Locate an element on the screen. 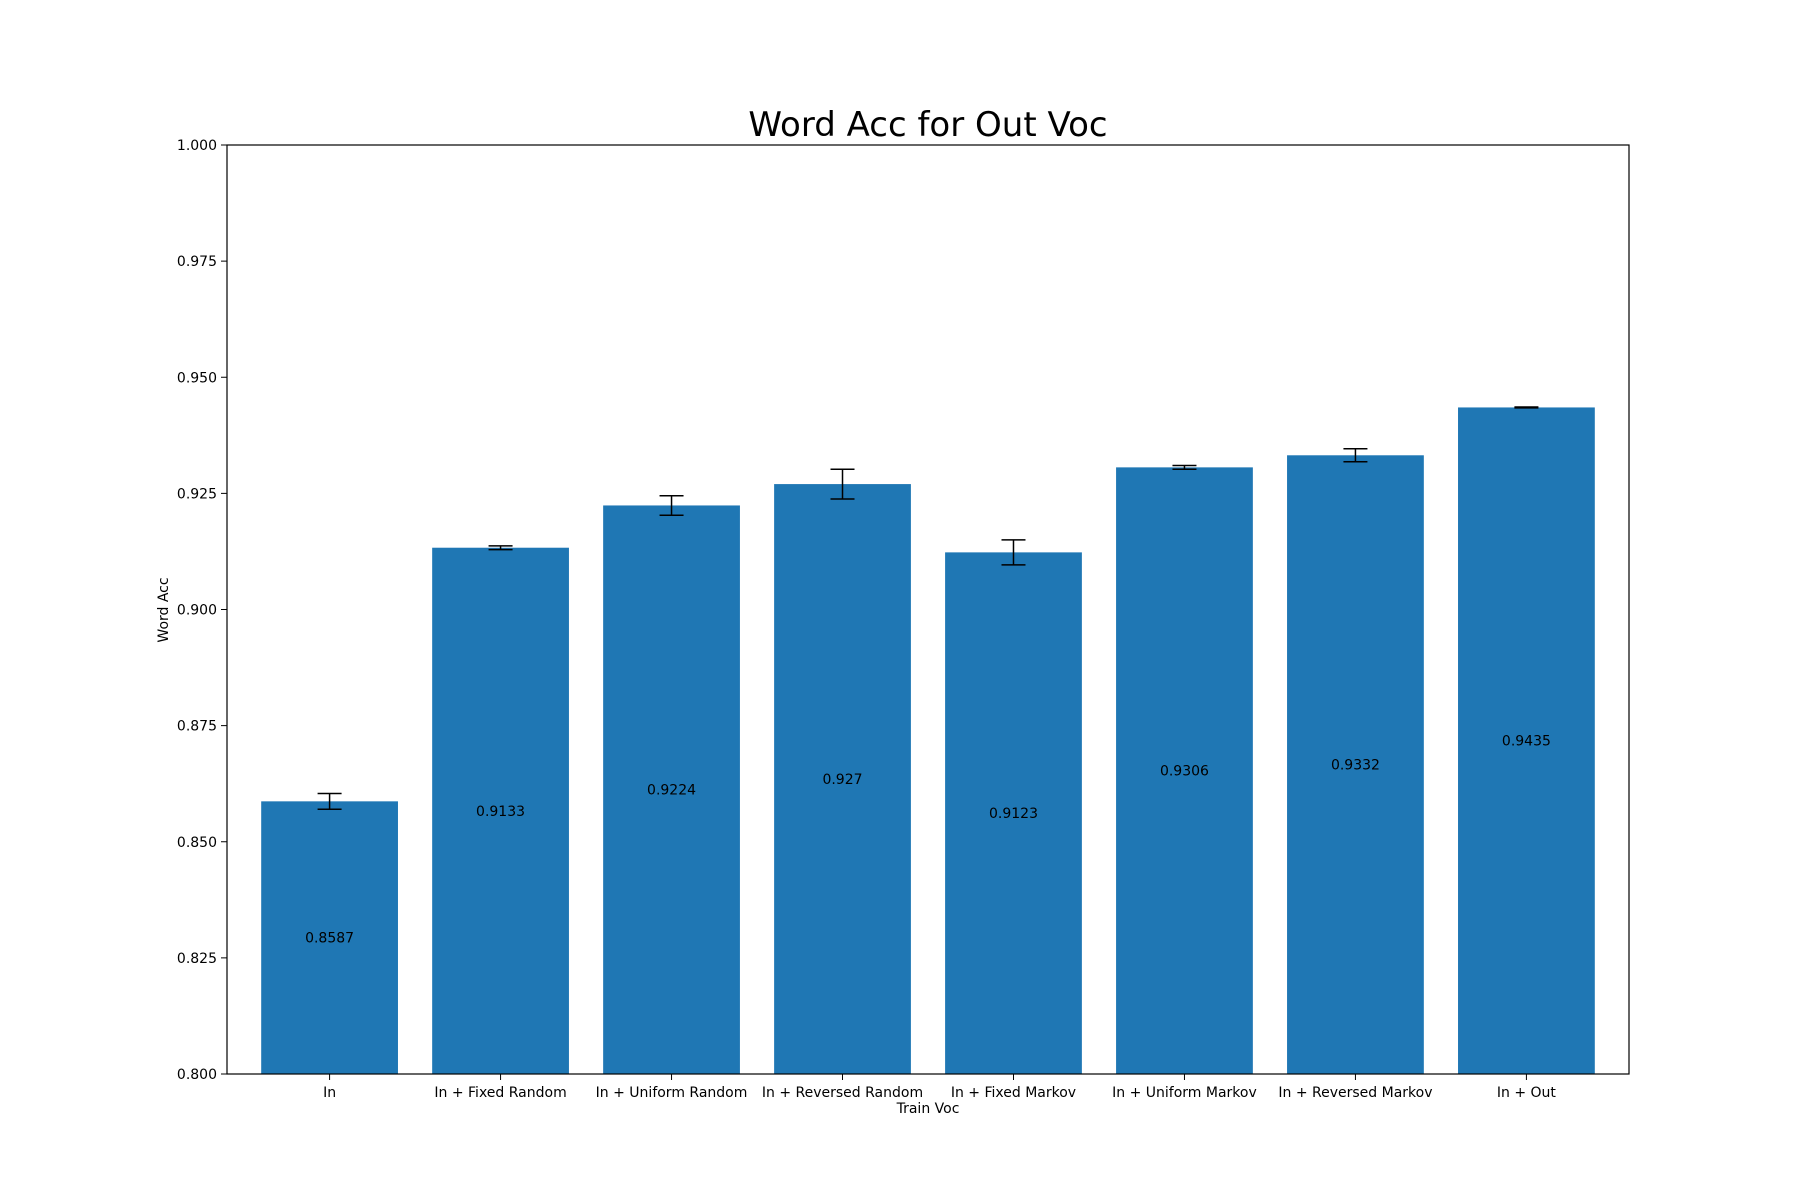  data-label-7: 0.9435 is located at coordinates (1526, 742).